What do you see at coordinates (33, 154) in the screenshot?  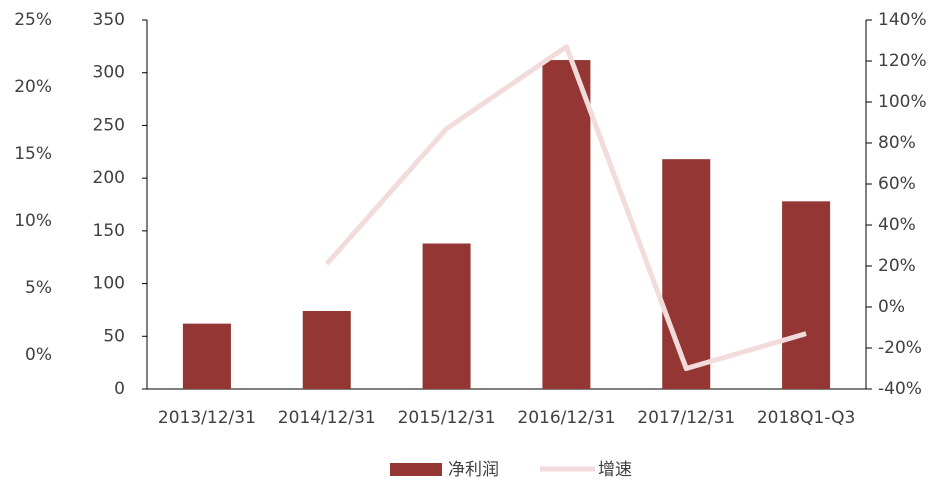 I see `y3-tick-label: 15%` at bounding box center [33, 154].